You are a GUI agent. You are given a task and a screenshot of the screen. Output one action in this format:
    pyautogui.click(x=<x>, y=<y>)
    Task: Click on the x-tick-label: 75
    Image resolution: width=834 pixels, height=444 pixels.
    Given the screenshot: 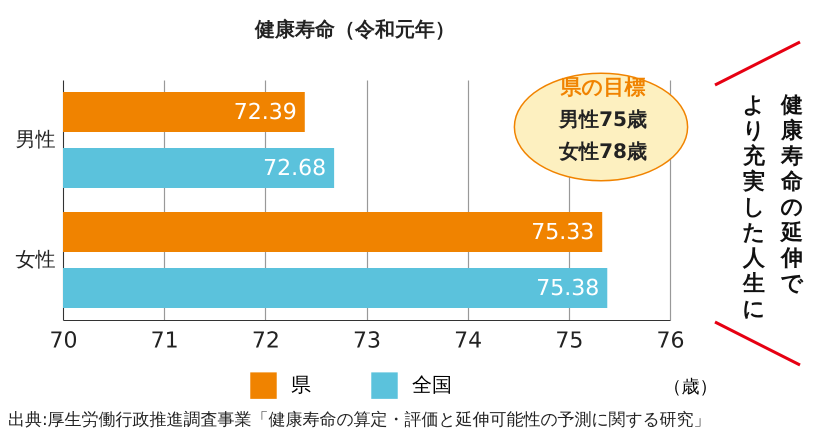 What is the action you would take?
    pyautogui.click(x=569, y=341)
    